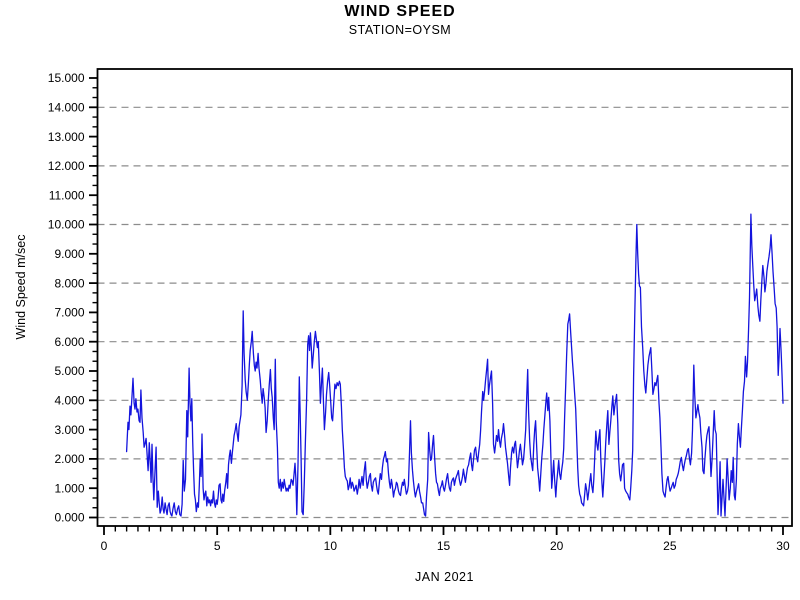  Describe the element at coordinates (21, 287) in the screenshot. I see `y-axis-title: Wind Speed m/sec` at that location.